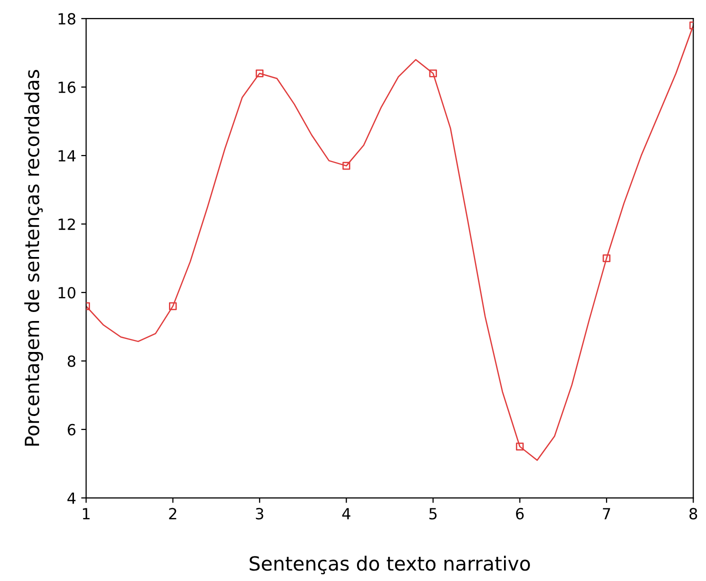 The image size is (706, 581). Describe the element at coordinates (66, 224) in the screenshot. I see `y-tick-label: 12` at that location.